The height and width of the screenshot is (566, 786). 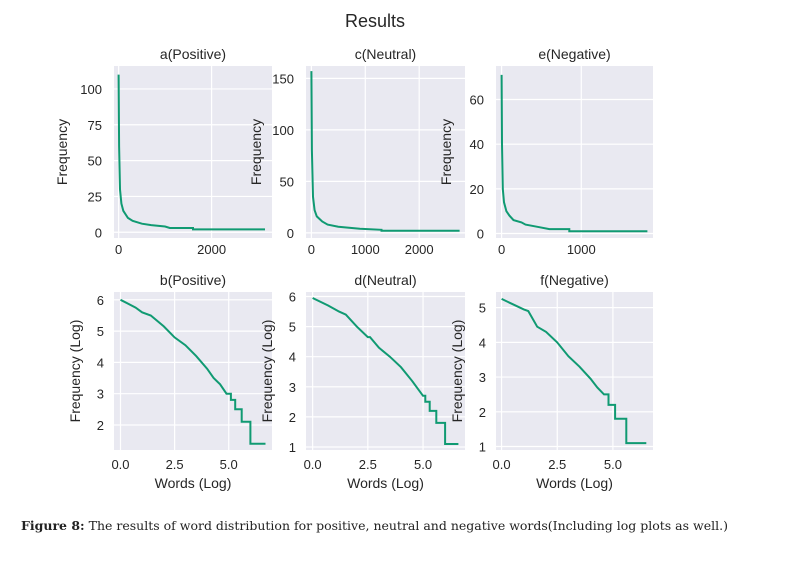 What do you see at coordinates (574, 54) in the screenshot?
I see `subplot-title: e(Negative)` at bounding box center [574, 54].